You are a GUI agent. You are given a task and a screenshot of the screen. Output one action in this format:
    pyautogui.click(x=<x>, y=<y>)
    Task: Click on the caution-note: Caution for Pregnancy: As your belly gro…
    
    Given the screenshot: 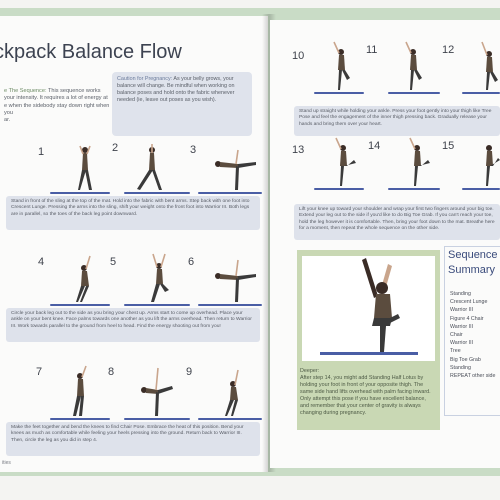 What is the action you would take?
    pyautogui.click(x=182, y=104)
    